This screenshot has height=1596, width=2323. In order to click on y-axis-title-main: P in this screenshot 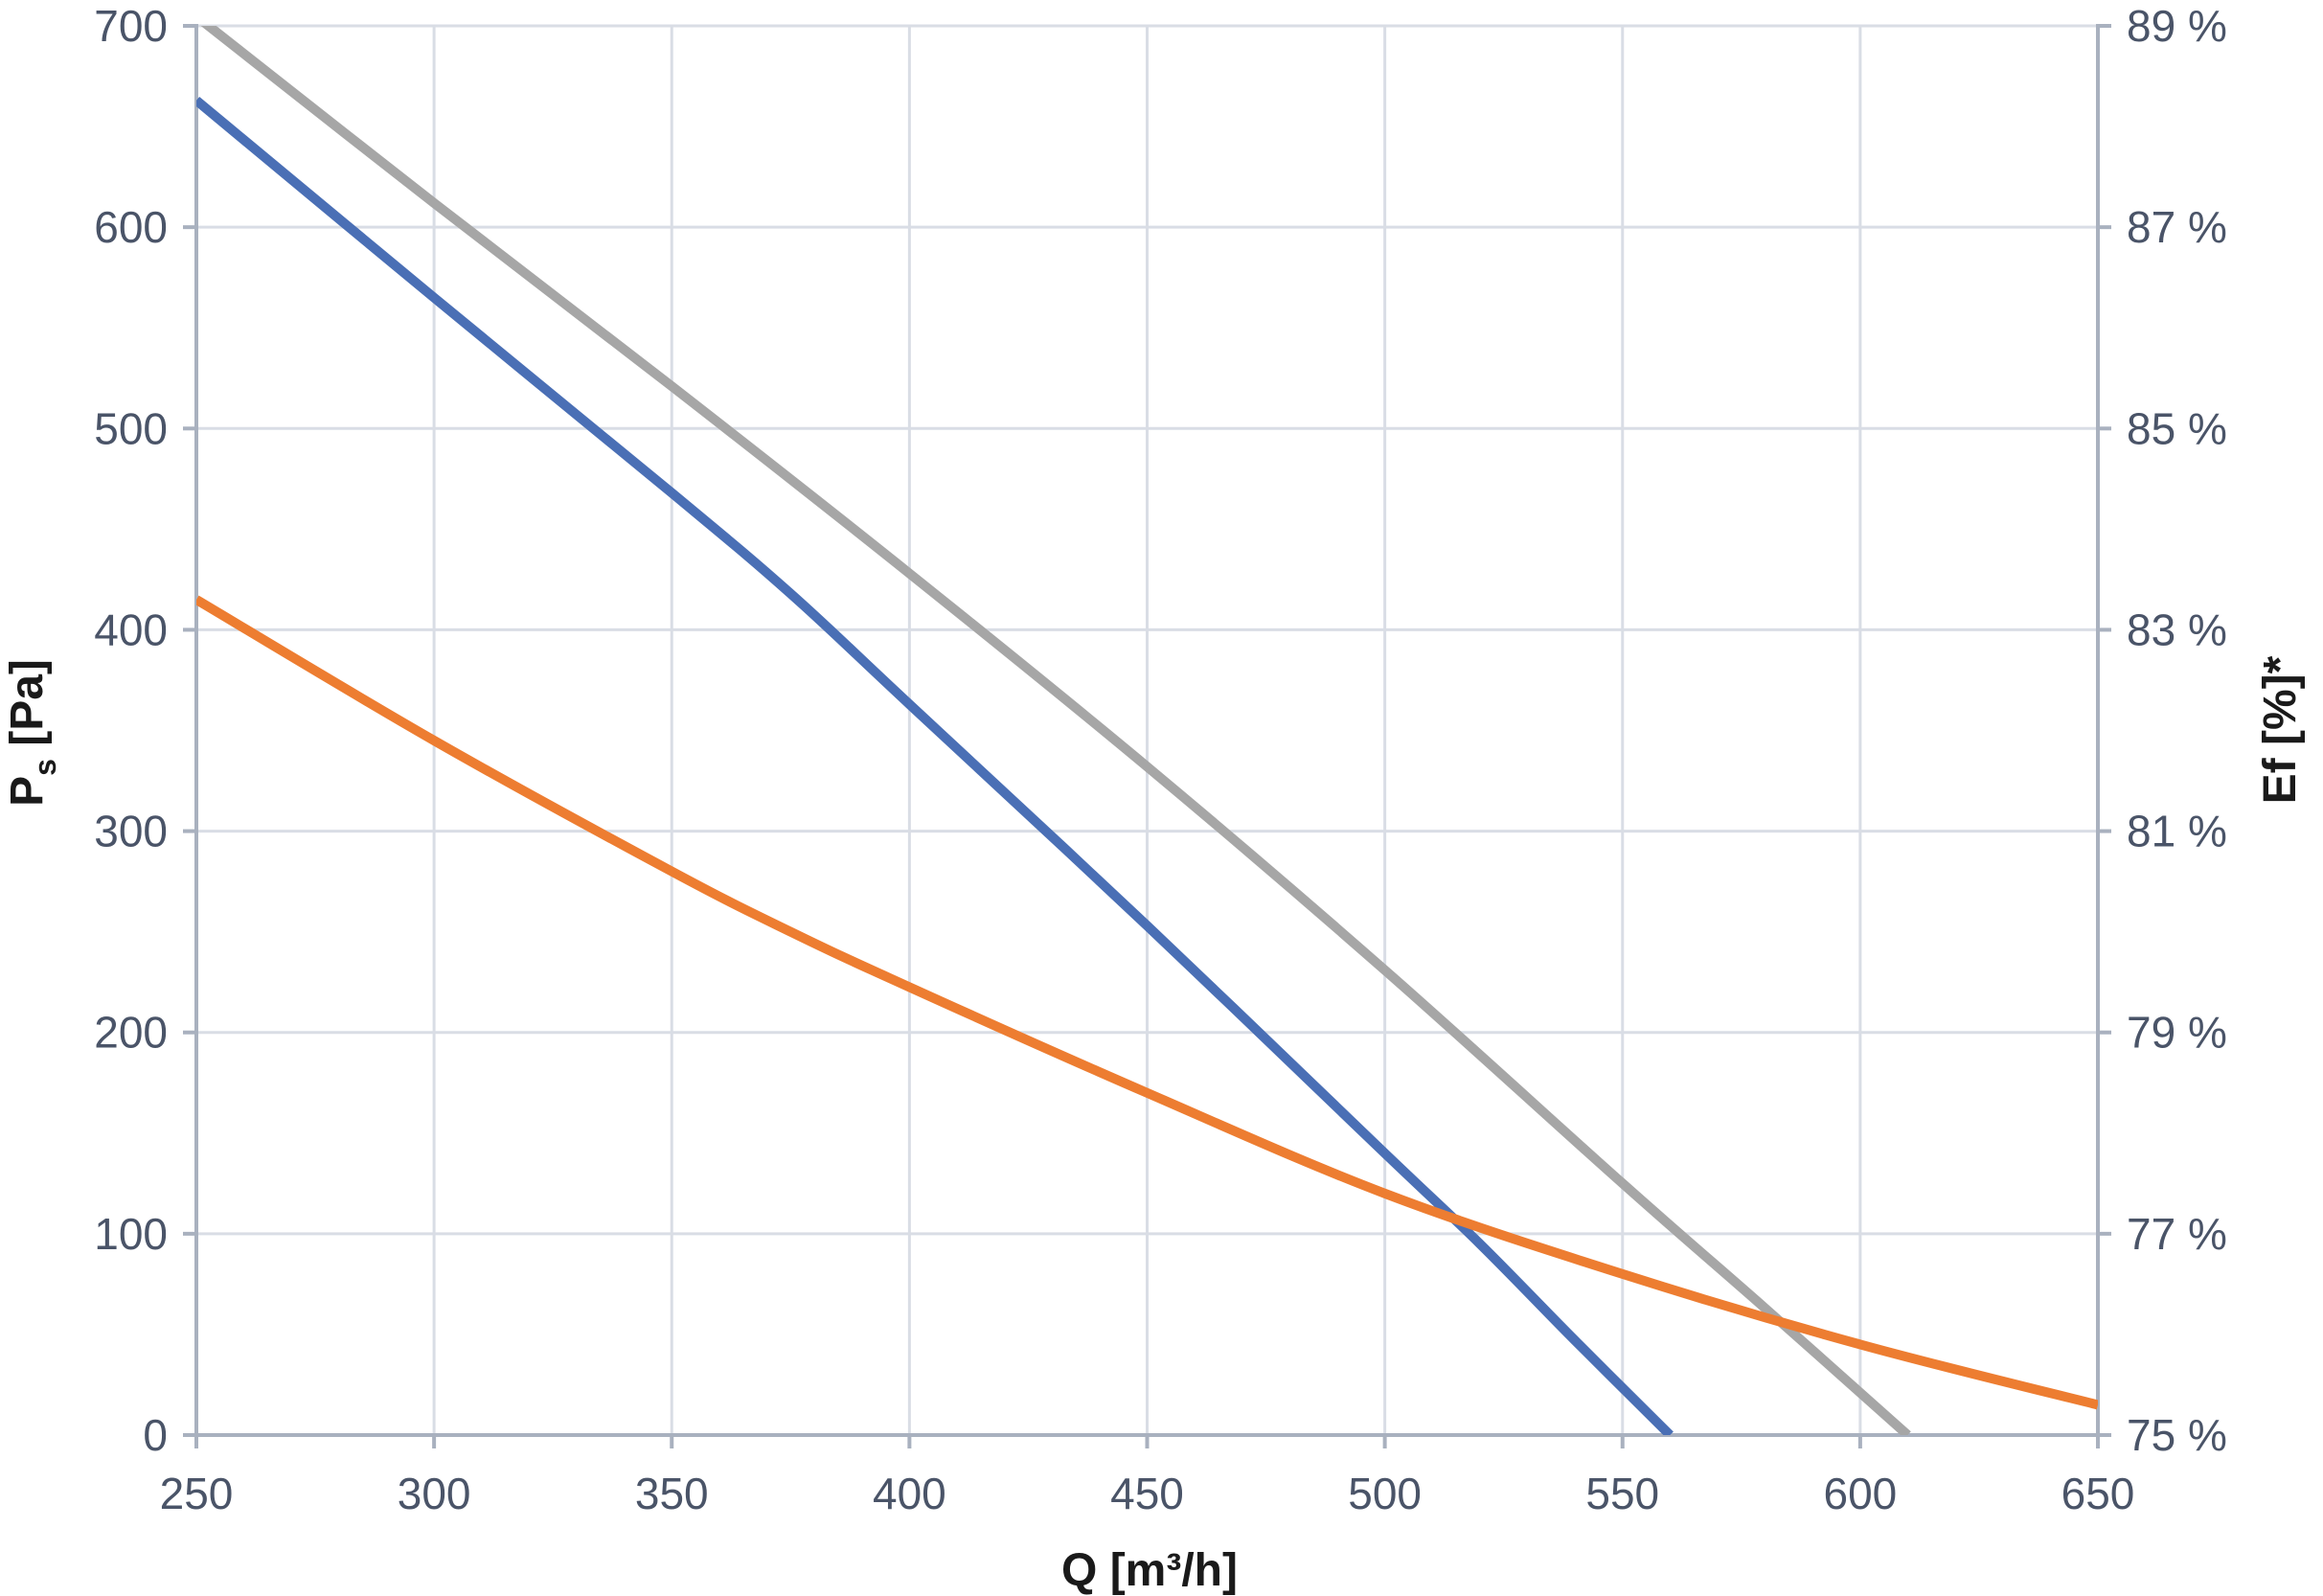, I will do `click(28, 791)`.